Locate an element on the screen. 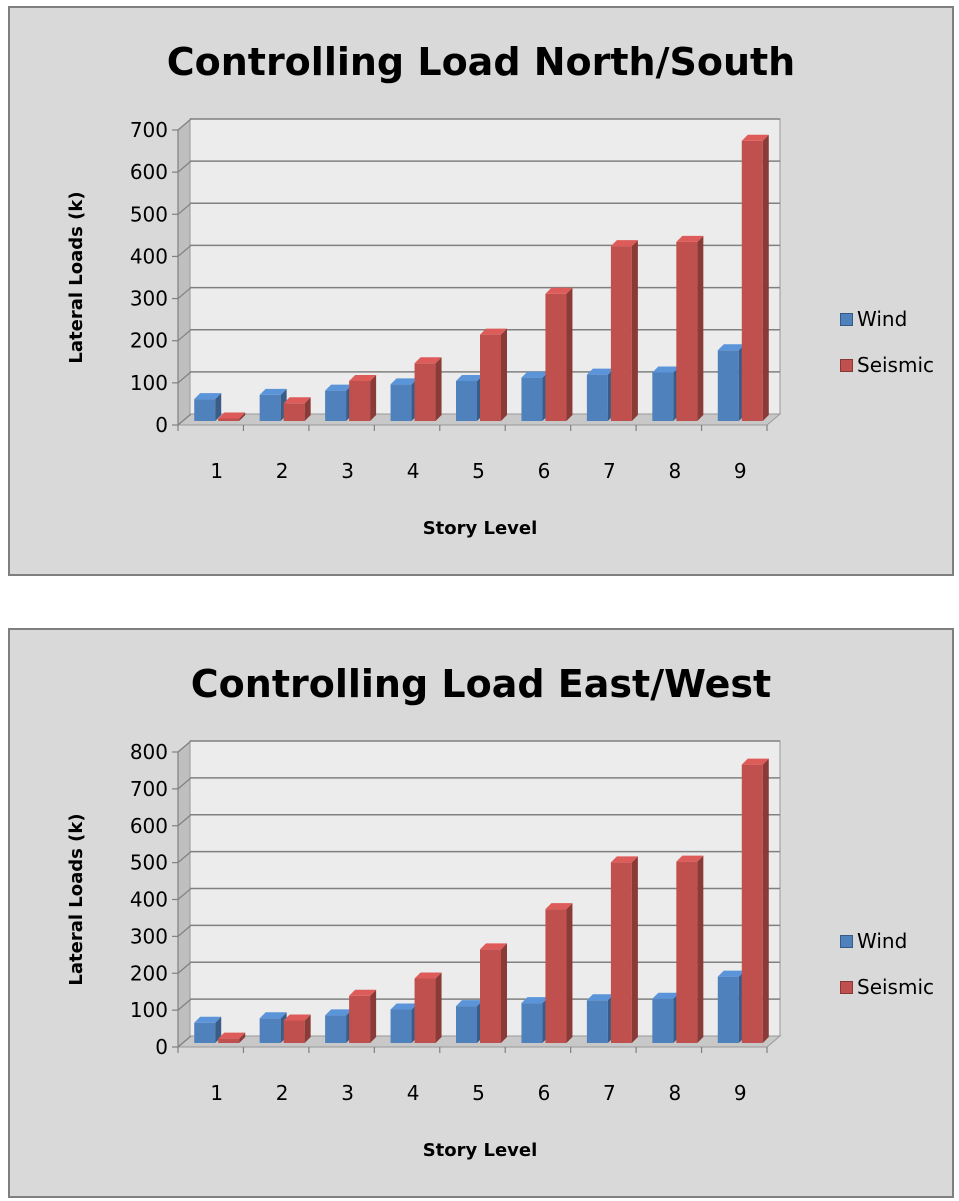 The height and width of the screenshot is (1201, 959). y-tick-label: 700 is located at coordinates (149, 130).